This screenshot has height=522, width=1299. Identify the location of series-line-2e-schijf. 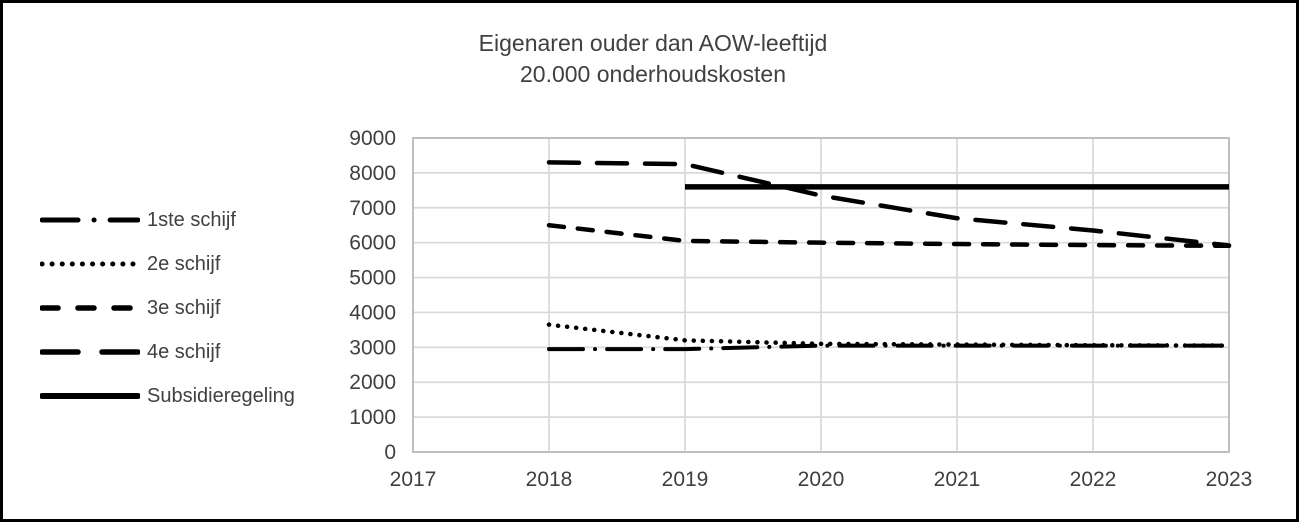
(889, 335).